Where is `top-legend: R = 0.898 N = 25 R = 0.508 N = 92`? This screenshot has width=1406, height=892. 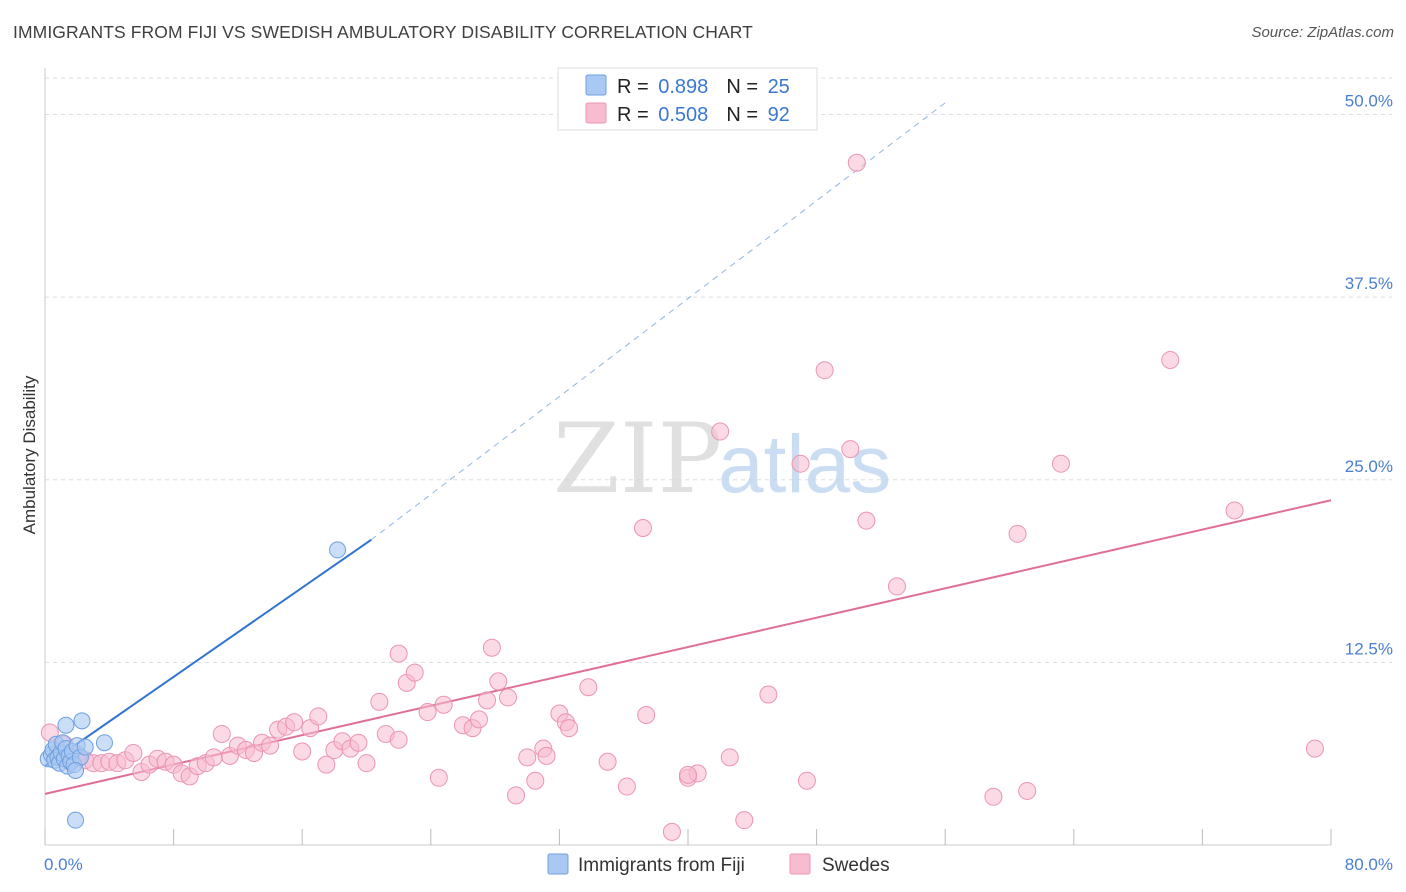 top-legend: R = 0.898 N = 25 R = 0.508 N = 92 is located at coordinates (687, 99).